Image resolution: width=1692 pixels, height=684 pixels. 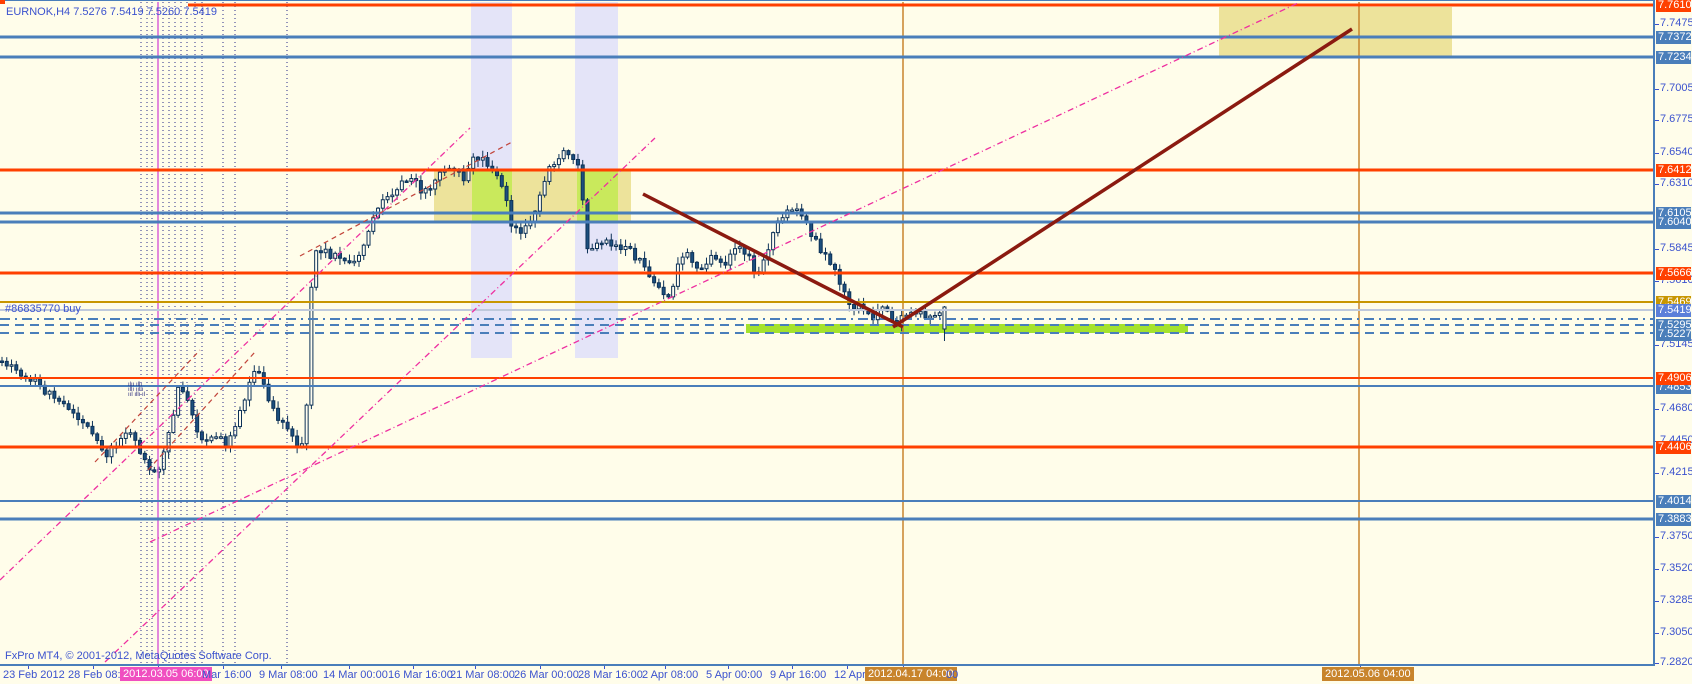 What do you see at coordinates (952, 675) in the screenshot?
I see `time-label-00: 00` at bounding box center [952, 675].